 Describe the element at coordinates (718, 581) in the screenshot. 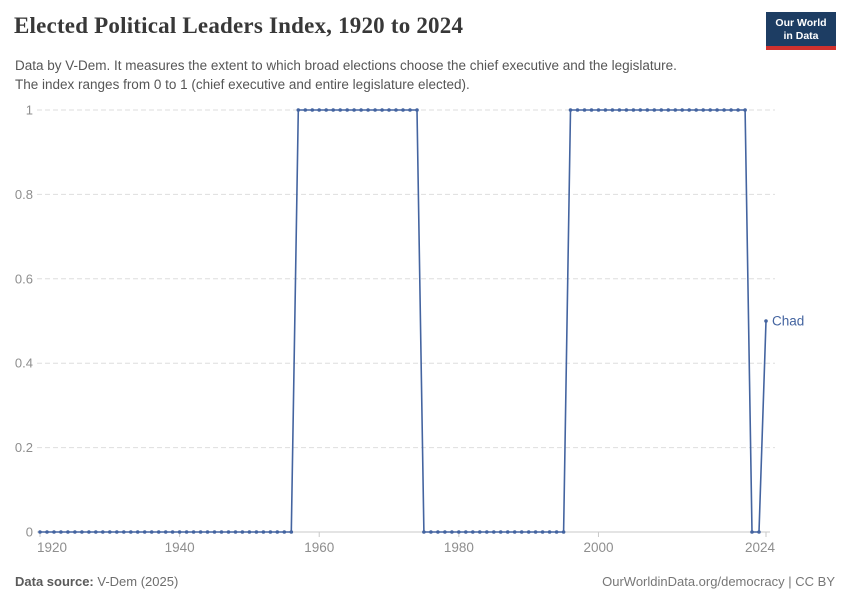

I see `license-link: OurWorldinData.org/democracy | CC BY` at that location.